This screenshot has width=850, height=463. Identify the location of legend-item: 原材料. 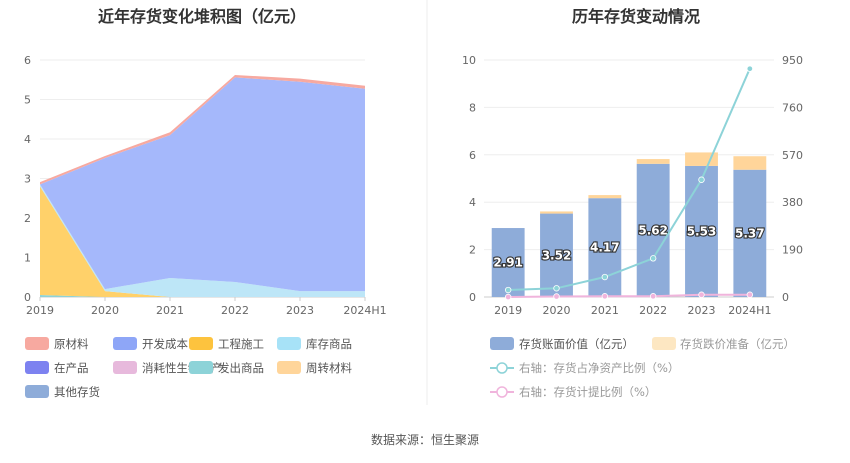
(71, 344).